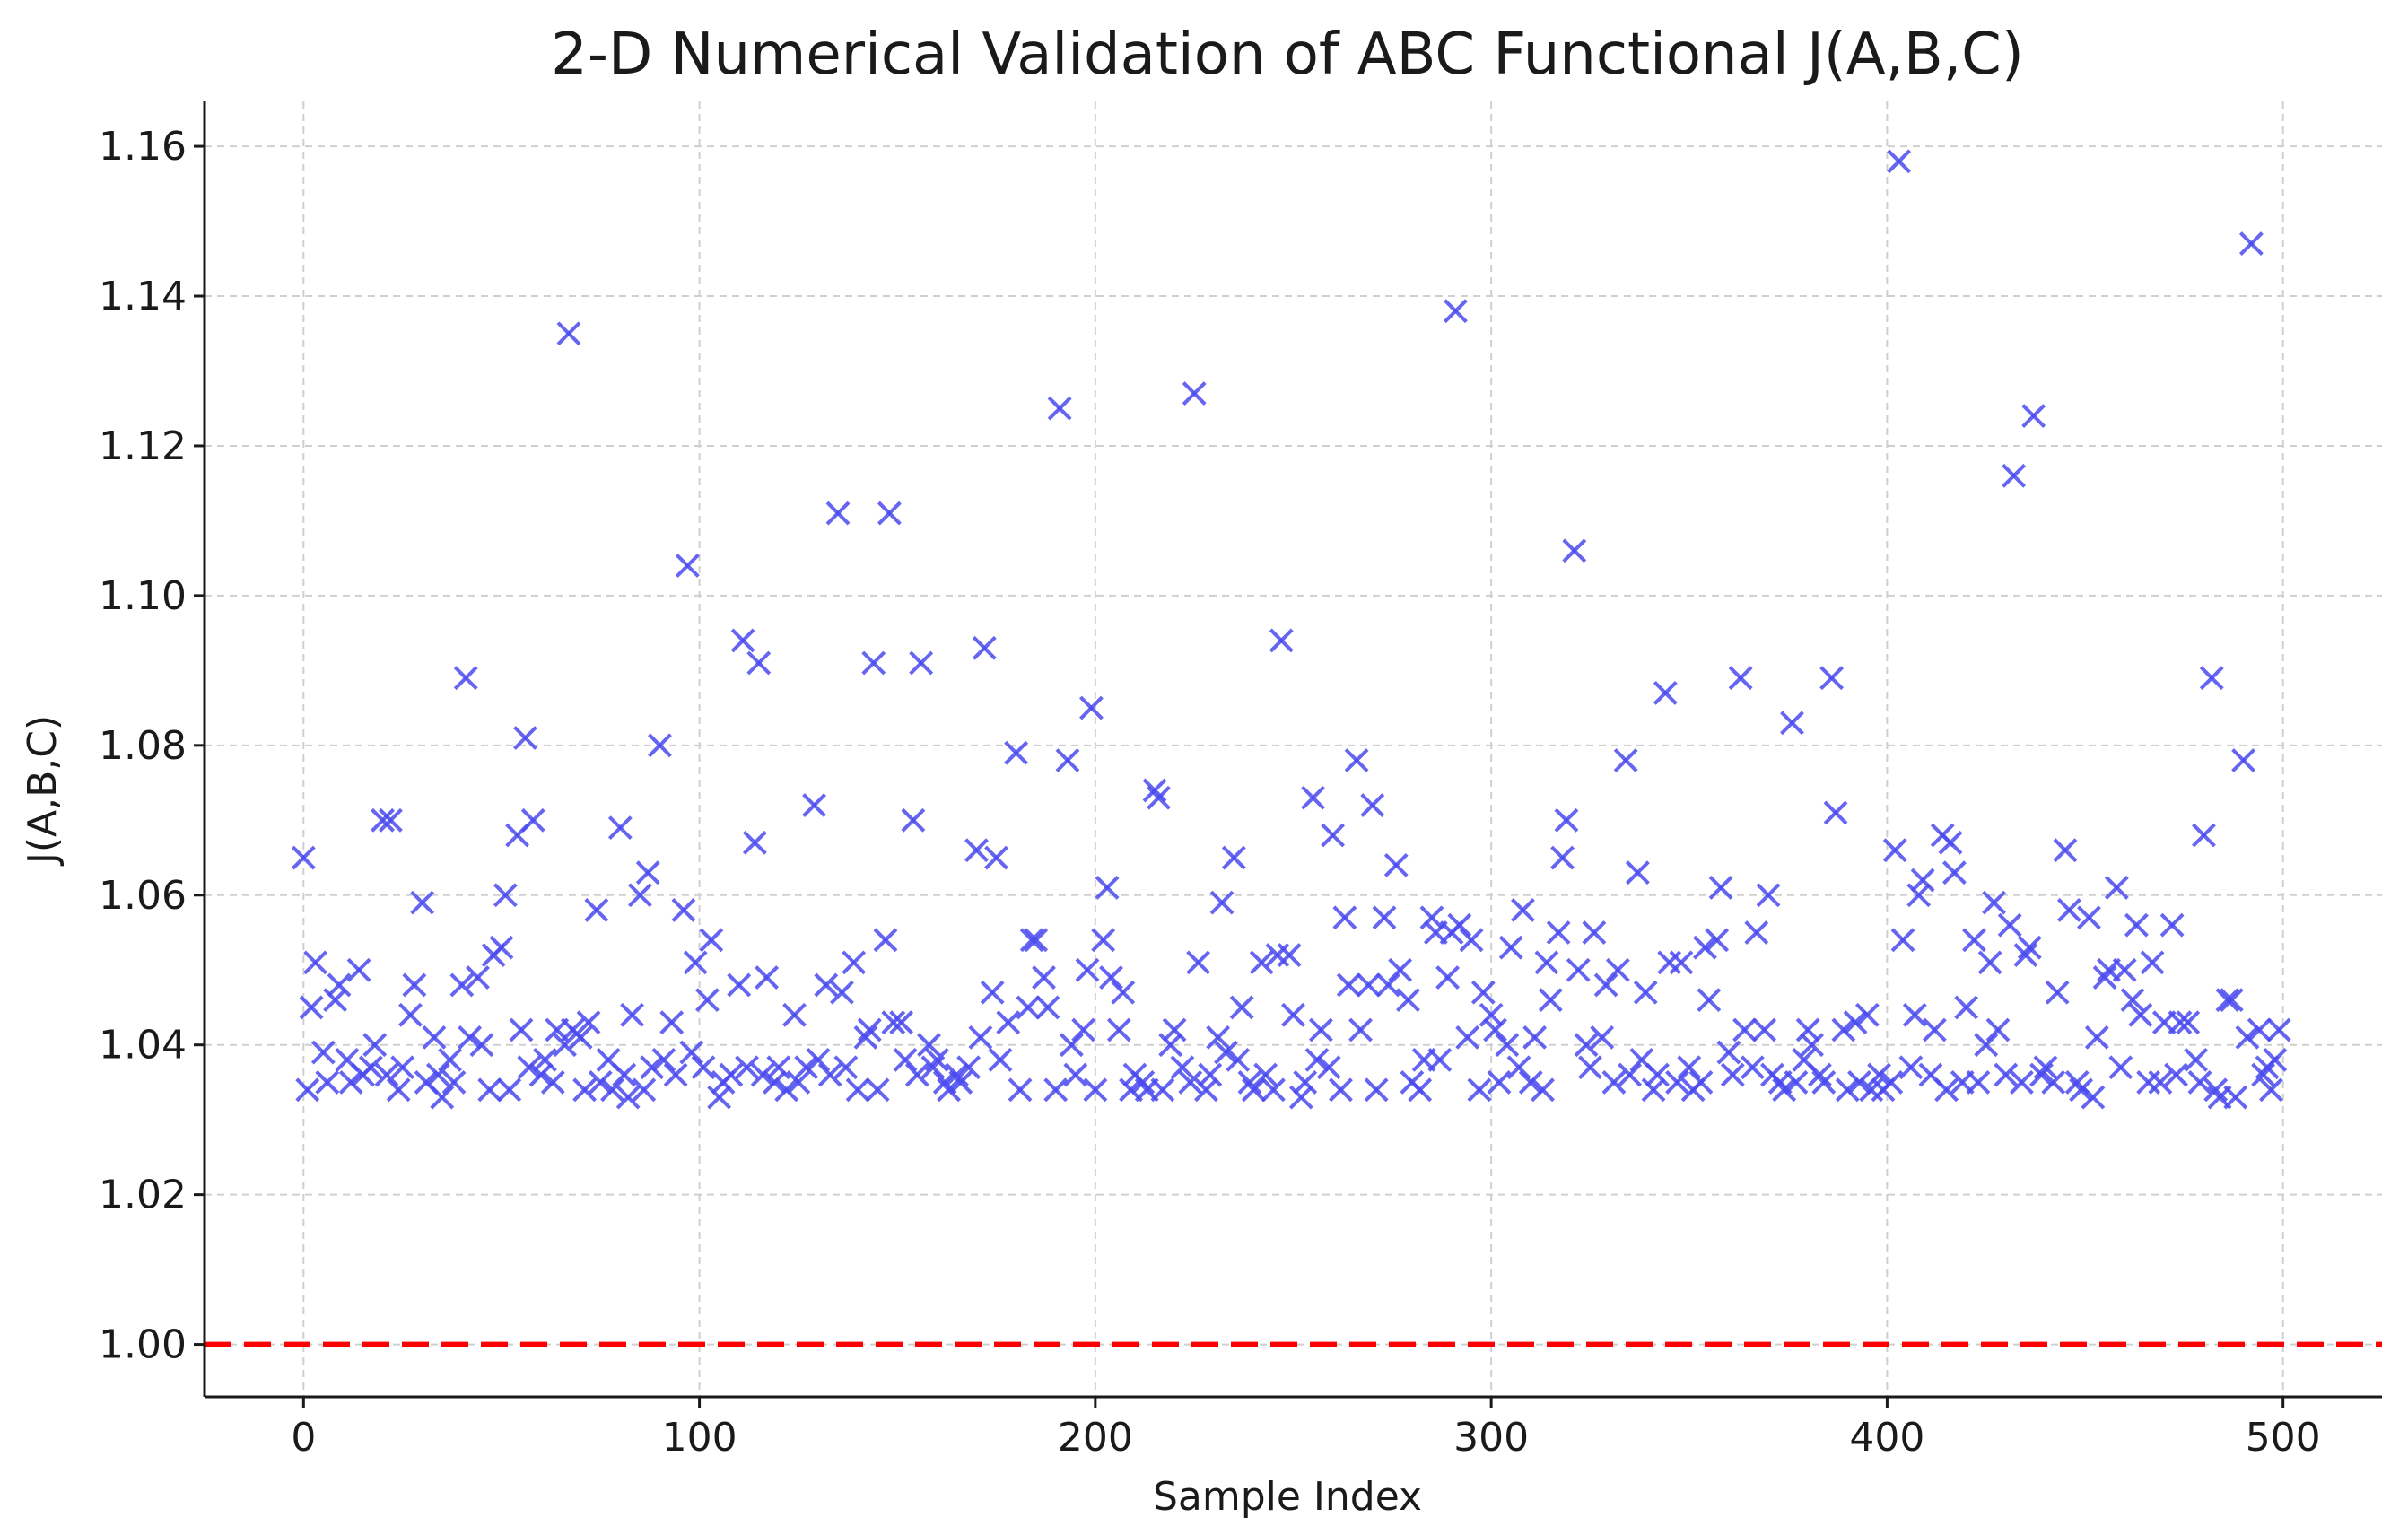 This screenshot has height=1535, width=2408. I want to click on y-tick-label: 1.04, so click(143, 1045).